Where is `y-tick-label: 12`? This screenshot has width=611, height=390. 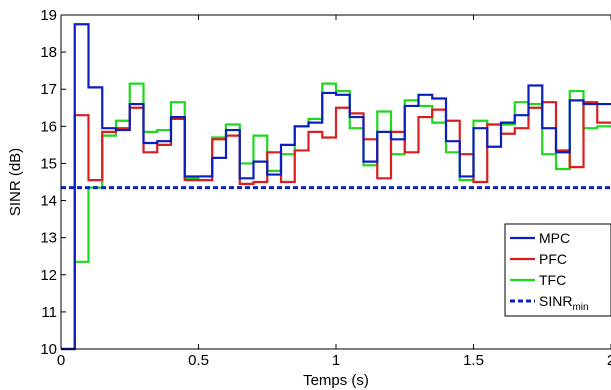 y-tick-label: 12 is located at coordinates (48, 275).